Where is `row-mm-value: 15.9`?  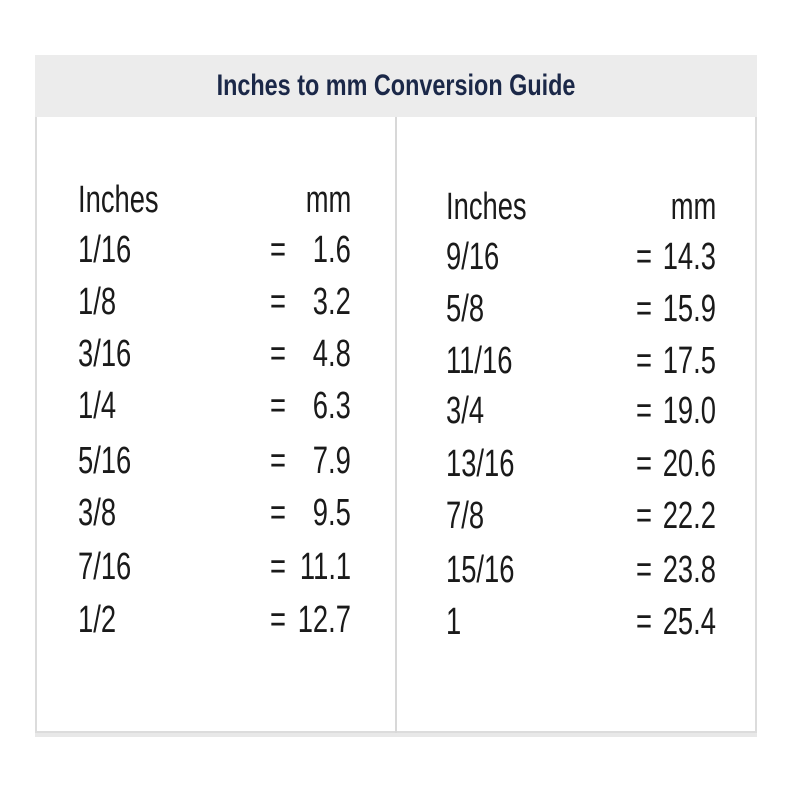
row-mm-value: 15.9 is located at coordinates (689, 309).